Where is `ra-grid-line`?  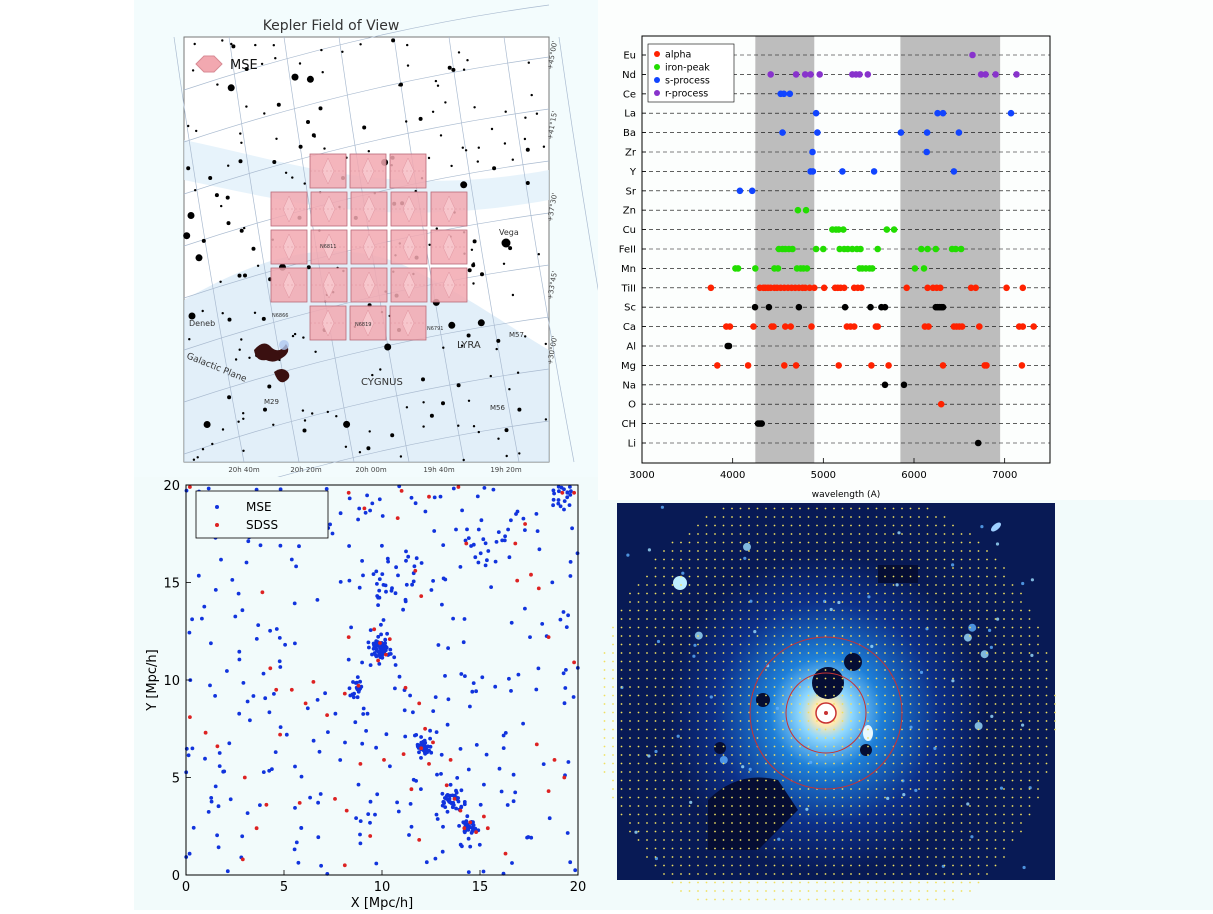 ra-grid-line is located at coordinates (264, 249).